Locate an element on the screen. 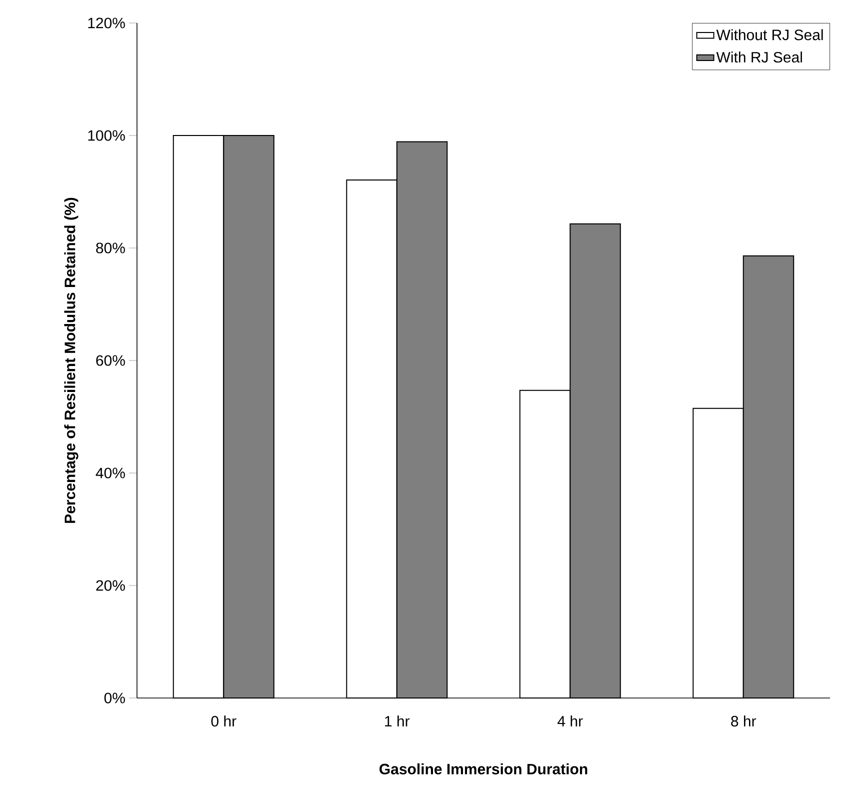  y-tick-label: 20% is located at coordinates (110, 585).